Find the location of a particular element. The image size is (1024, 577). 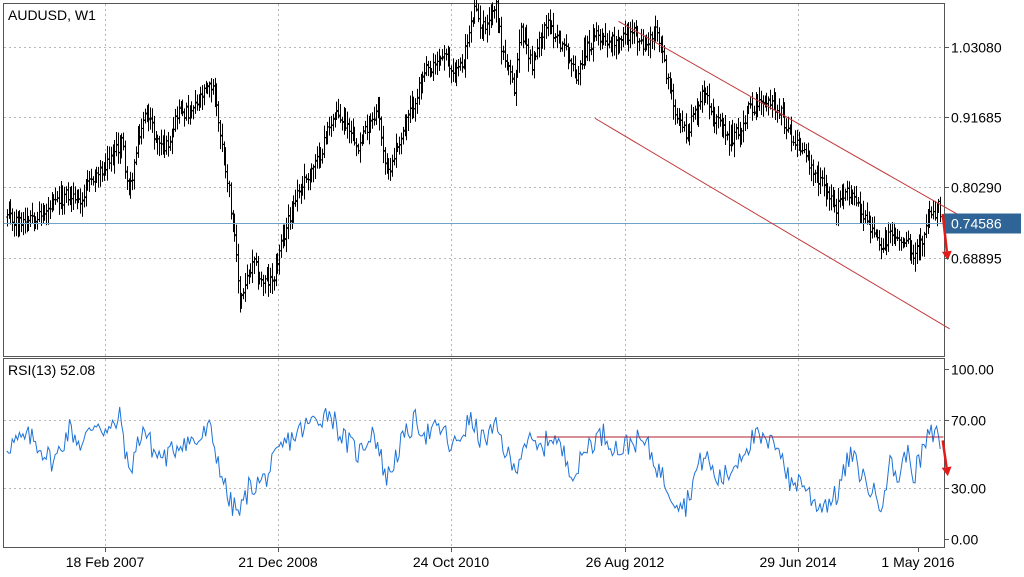

current-price-label: 0.74586 is located at coordinates (976, 224).